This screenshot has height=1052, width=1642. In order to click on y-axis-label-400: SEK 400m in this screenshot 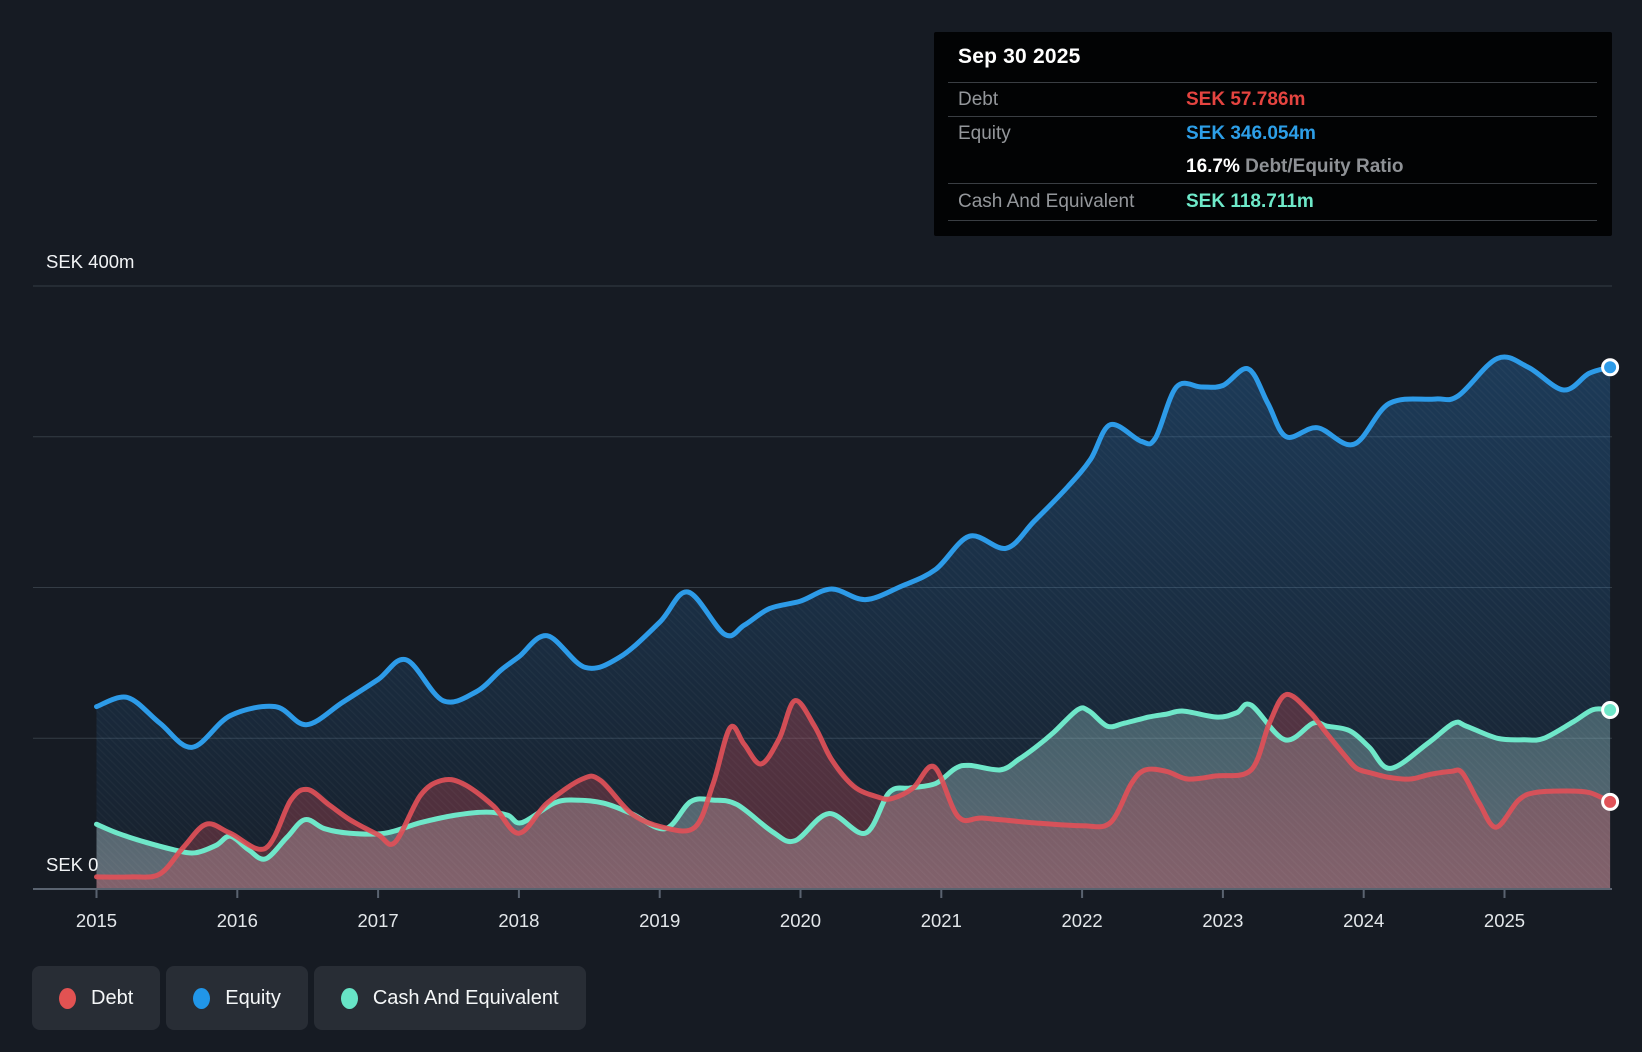, I will do `click(90, 261)`.